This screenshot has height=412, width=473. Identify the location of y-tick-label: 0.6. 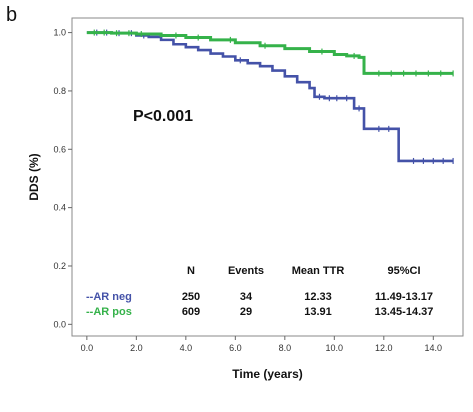
(59, 149).